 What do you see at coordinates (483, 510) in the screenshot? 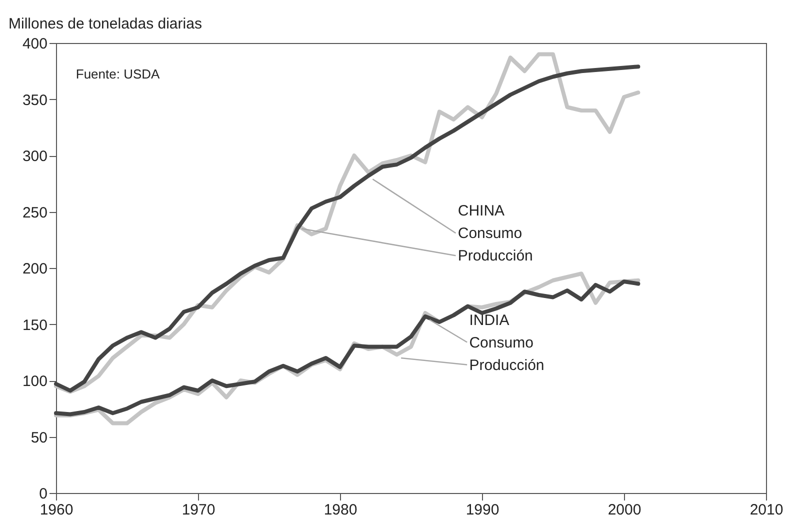
I see `x-tick-label: 1990` at bounding box center [483, 510].